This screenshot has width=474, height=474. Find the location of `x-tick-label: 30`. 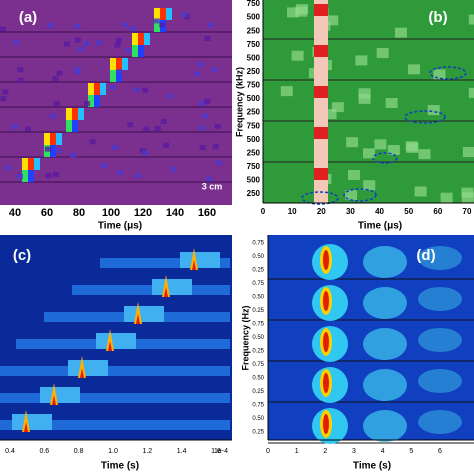

x-tick-label: 30 is located at coordinates (350, 211).